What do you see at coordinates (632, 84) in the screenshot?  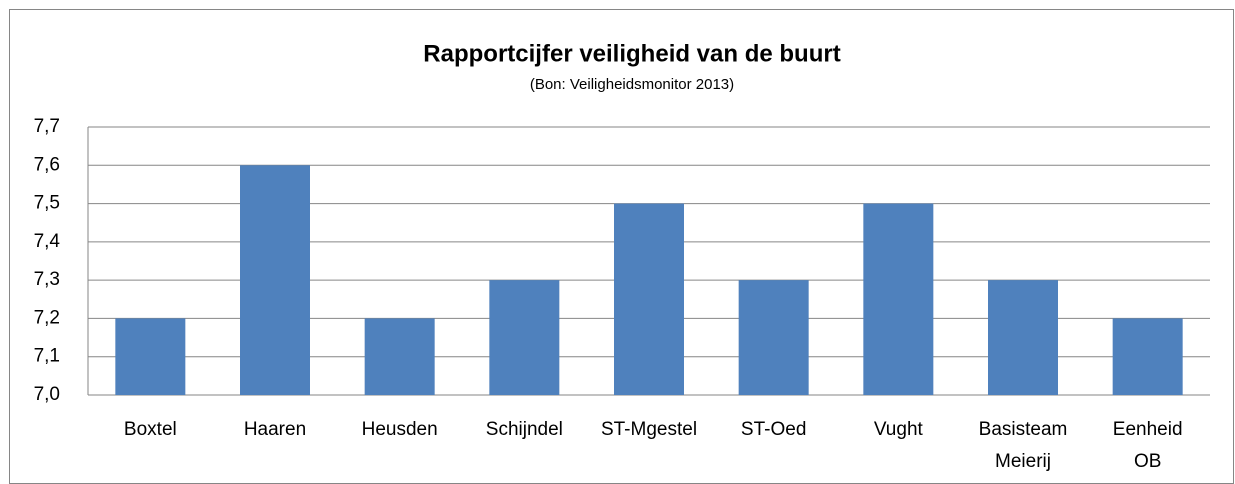 I see `chart-subtitle: (Bon: Veiligheidsmonitor 2013)` at bounding box center [632, 84].